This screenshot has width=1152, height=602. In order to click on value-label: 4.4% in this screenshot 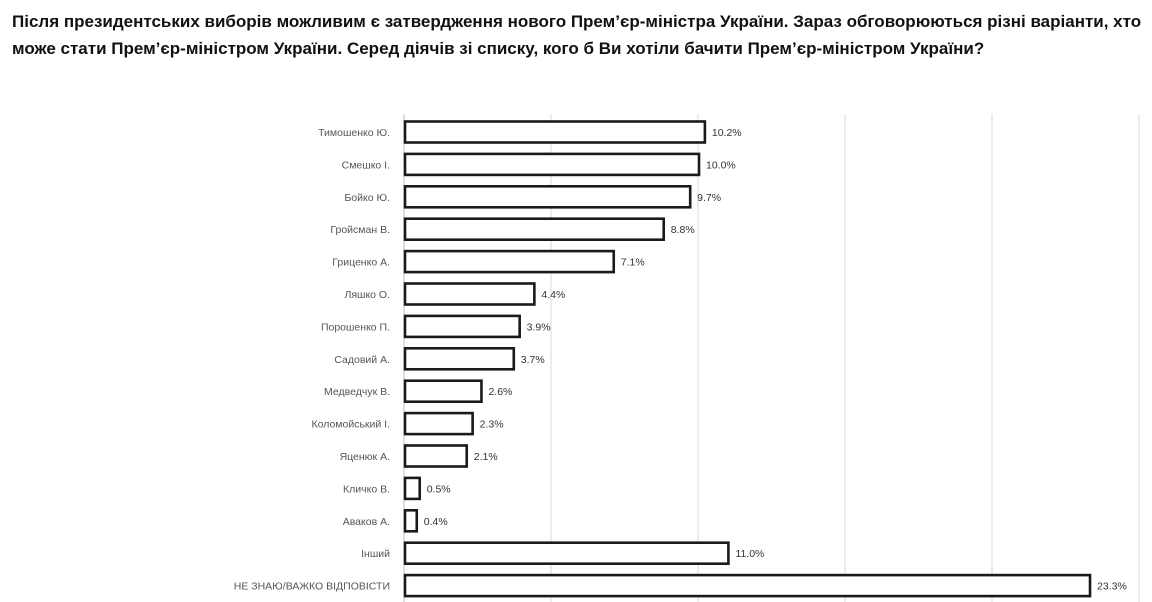, I will do `click(553, 295)`.